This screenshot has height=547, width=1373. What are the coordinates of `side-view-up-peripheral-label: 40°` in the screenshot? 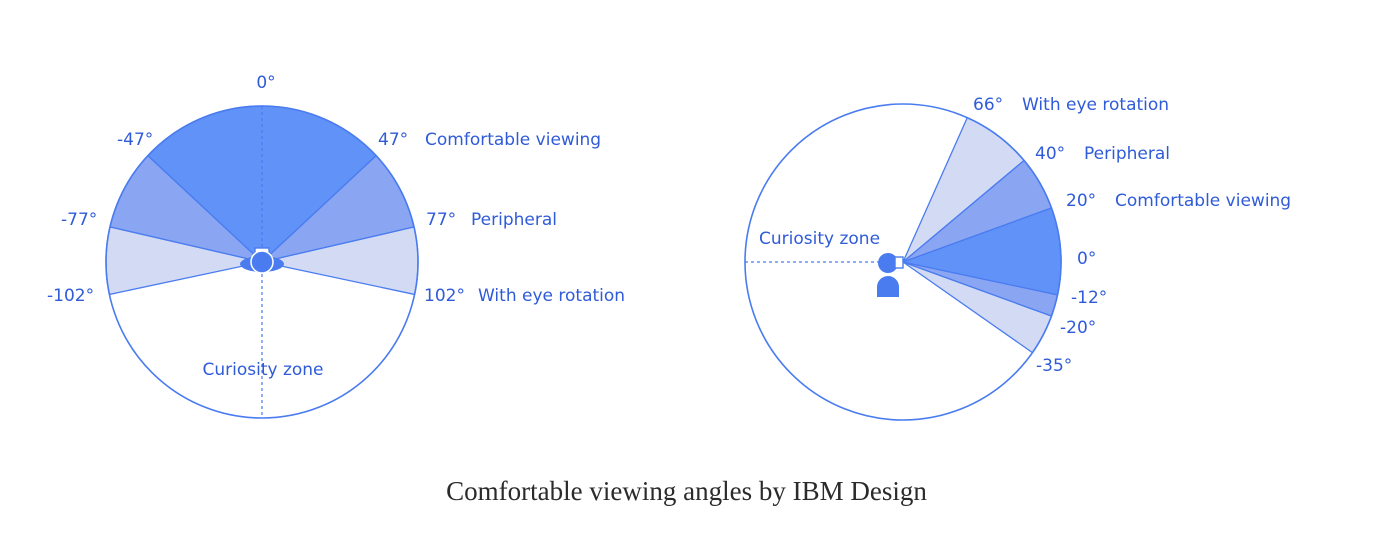 It's located at (1050, 154).